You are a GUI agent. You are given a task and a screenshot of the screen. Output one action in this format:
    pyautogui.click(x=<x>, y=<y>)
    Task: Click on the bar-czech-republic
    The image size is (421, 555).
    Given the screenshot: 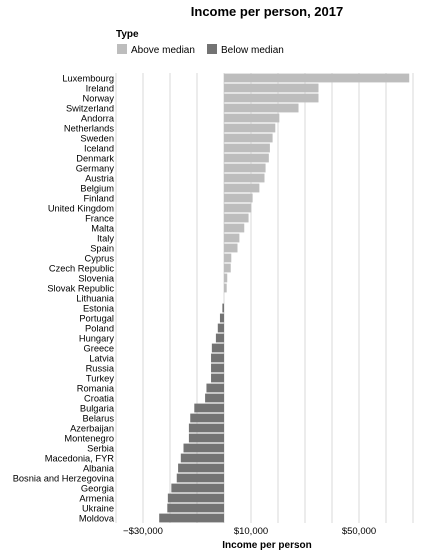 What is the action you would take?
    pyautogui.click(x=227, y=268)
    